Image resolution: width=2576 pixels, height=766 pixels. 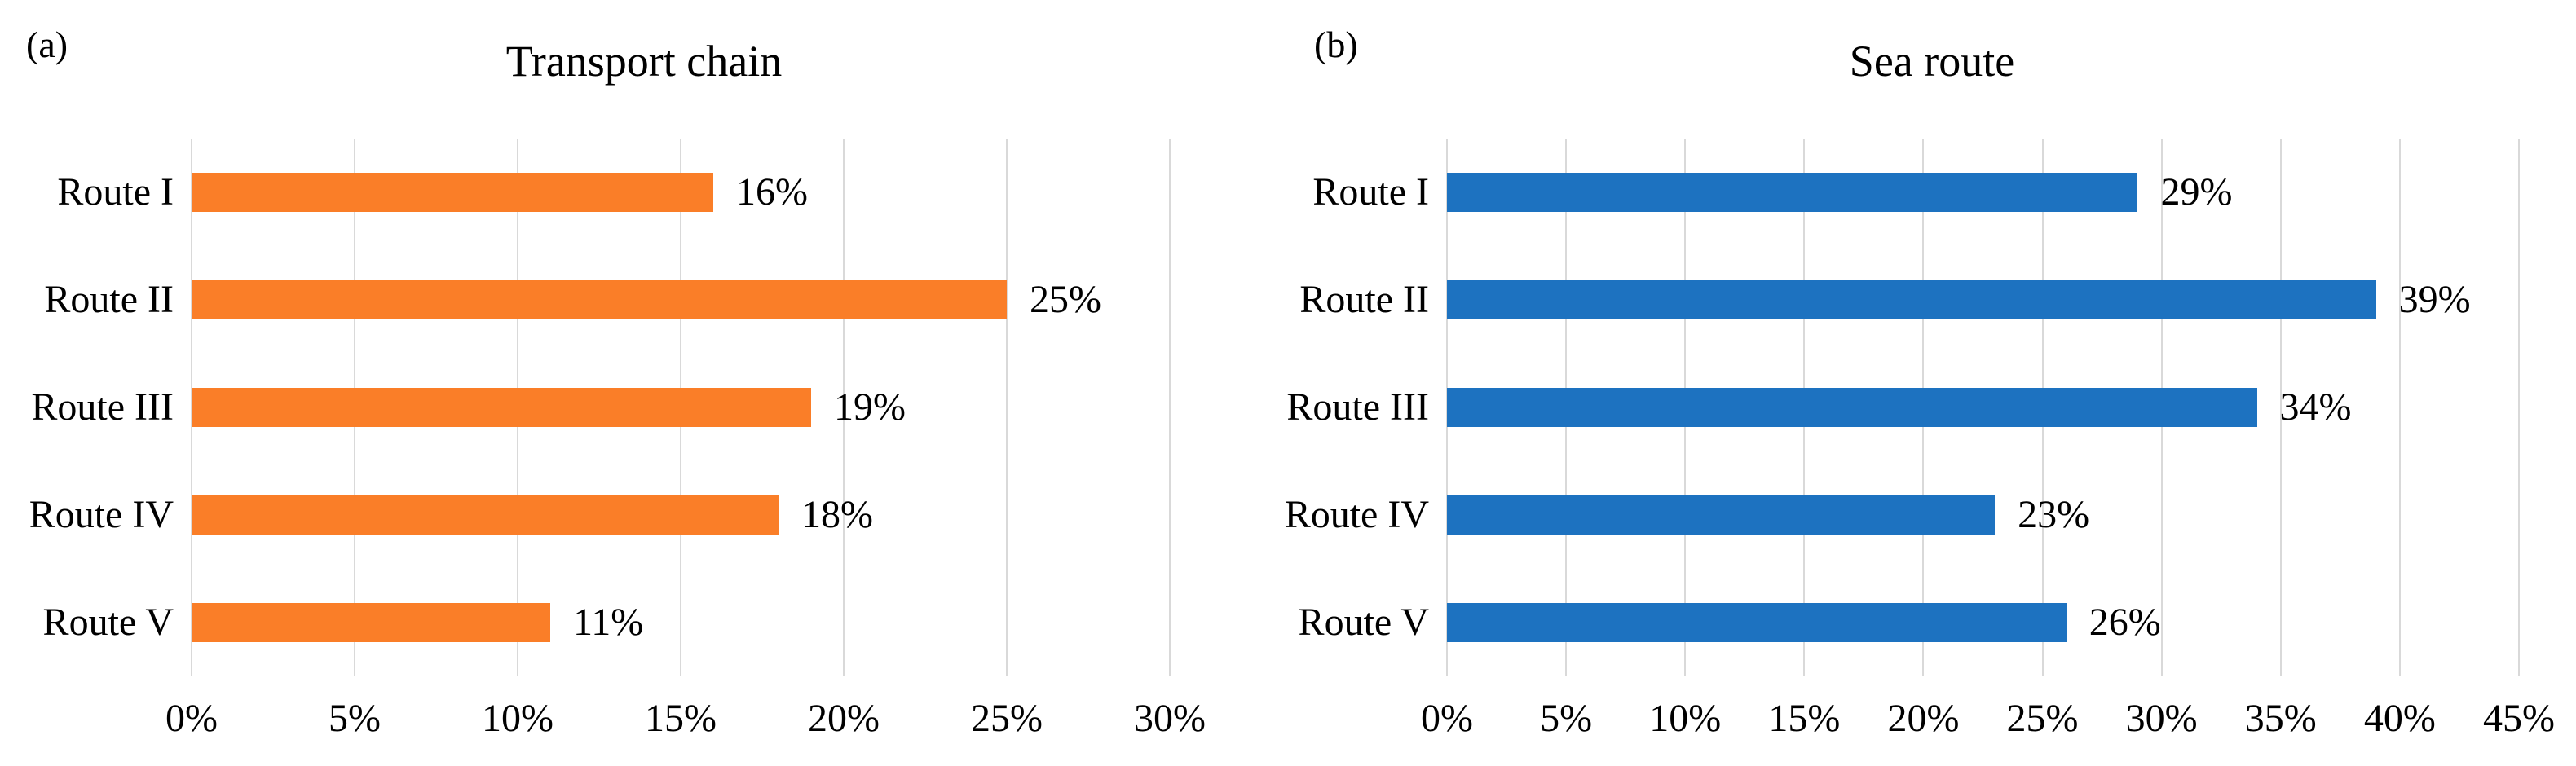 I want to click on bar-row: Route III 19%, so click(x=600, y=407).